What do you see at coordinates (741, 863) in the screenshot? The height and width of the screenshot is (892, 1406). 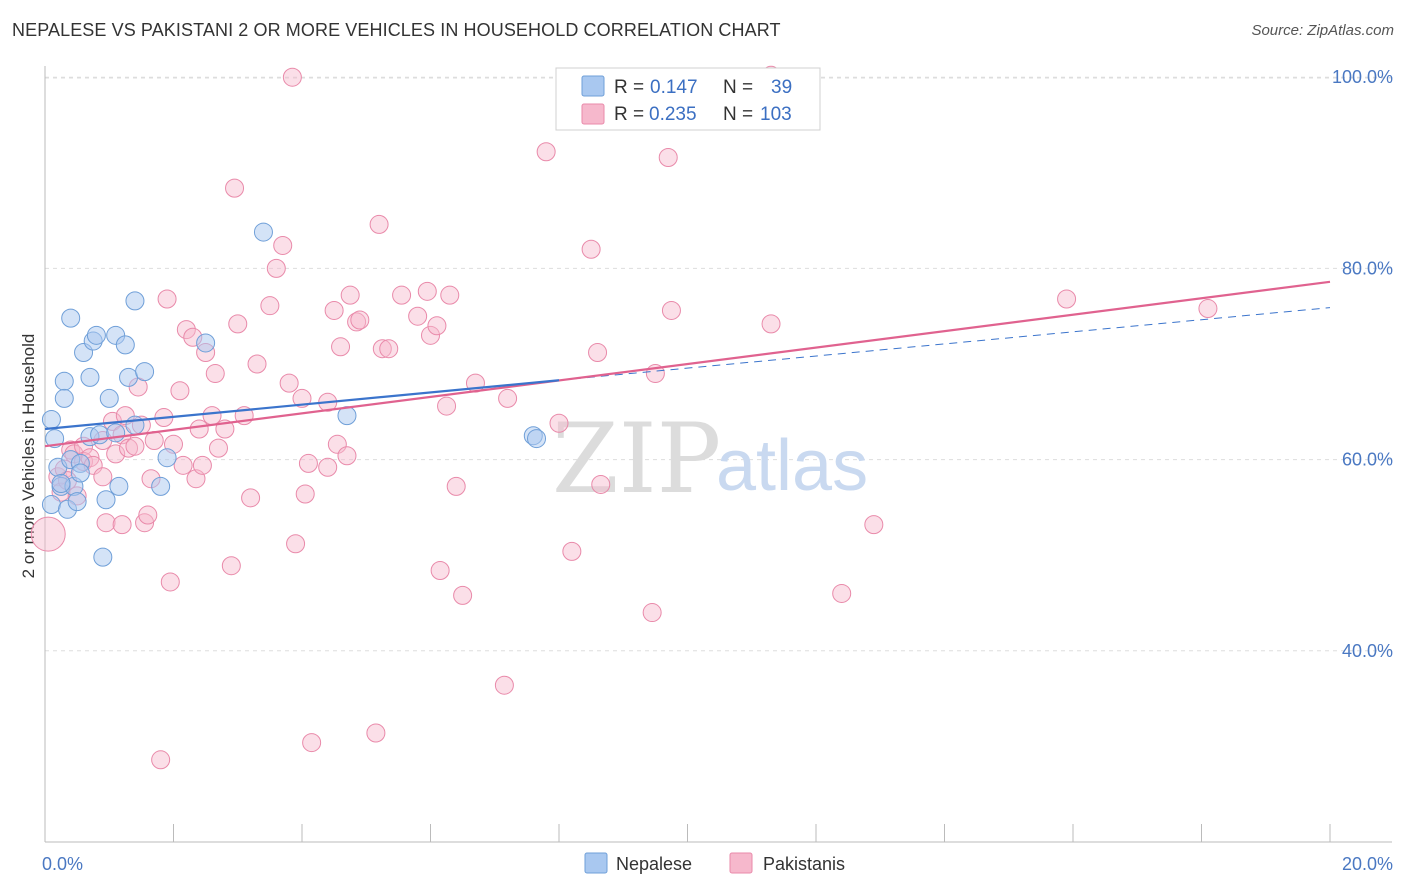 I see `bottom-legend-swatch-pakistanis` at bounding box center [741, 863].